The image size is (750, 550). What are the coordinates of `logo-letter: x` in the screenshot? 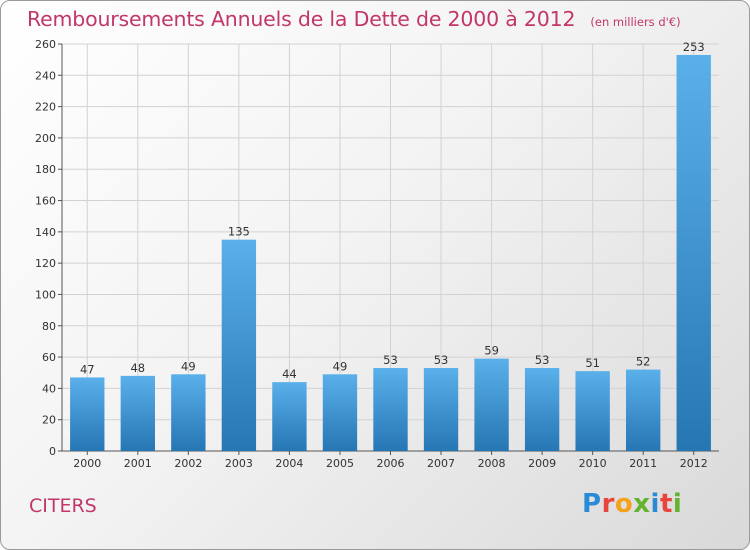 It's located at (642, 504).